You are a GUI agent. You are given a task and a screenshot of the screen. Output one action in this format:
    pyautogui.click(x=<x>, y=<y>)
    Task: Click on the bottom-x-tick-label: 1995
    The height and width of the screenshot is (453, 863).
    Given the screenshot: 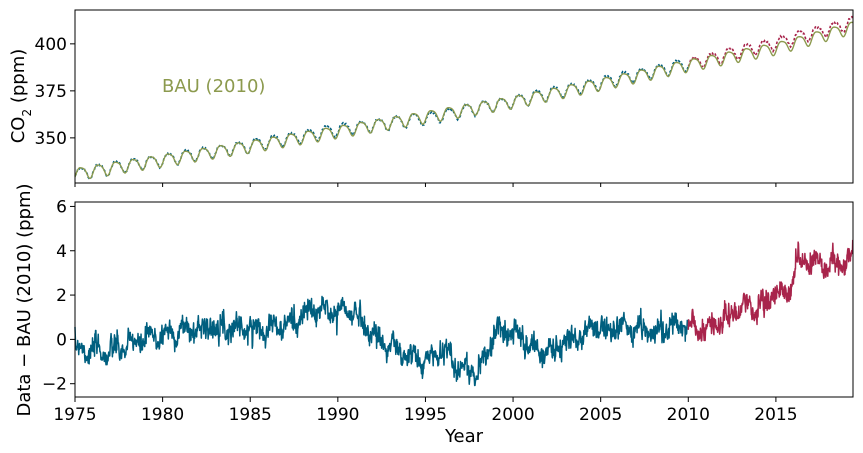 What is the action you would take?
    pyautogui.click(x=425, y=415)
    